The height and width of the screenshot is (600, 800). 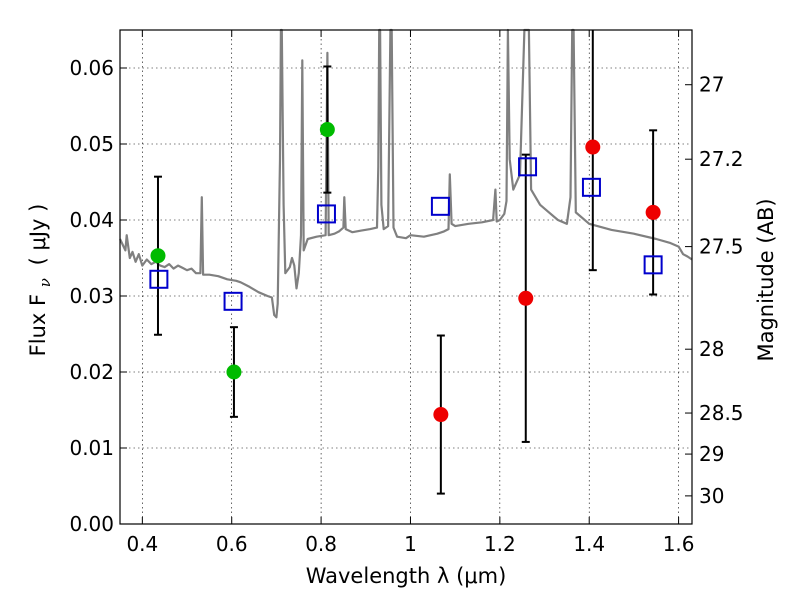 I want to click on magnitude-tick-label: 28, so click(x=711, y=349).